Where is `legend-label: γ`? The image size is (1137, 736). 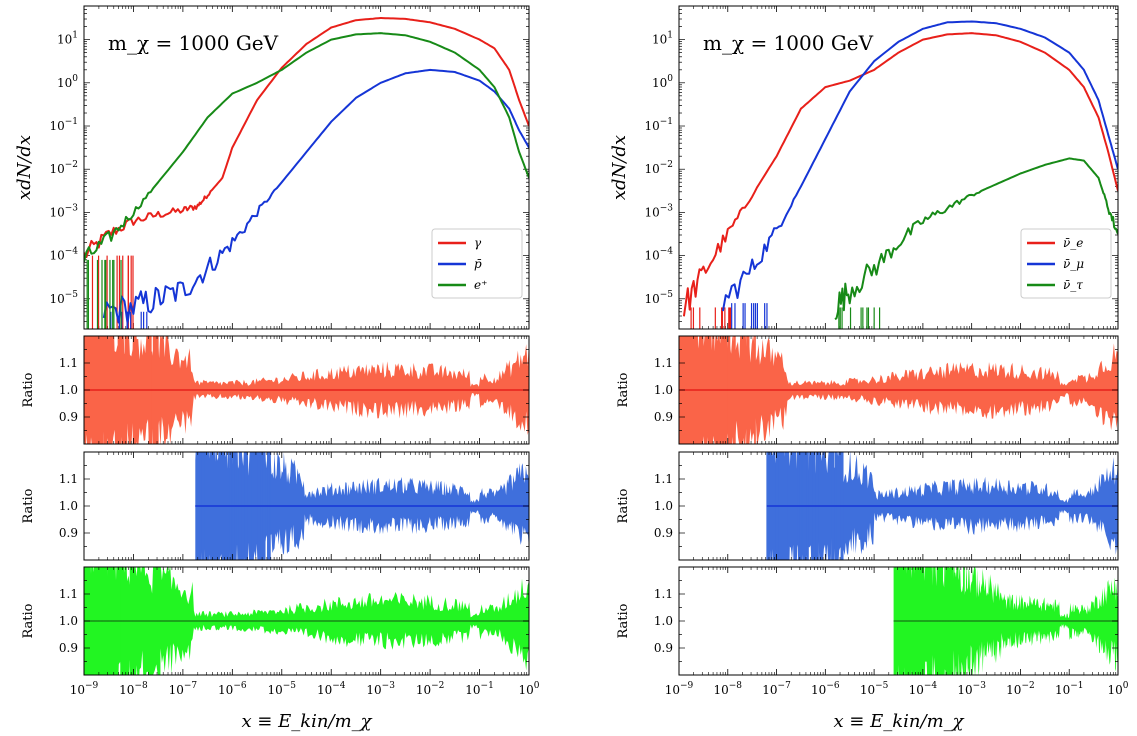 legend-label: γ is located at coordinates (478, 243).